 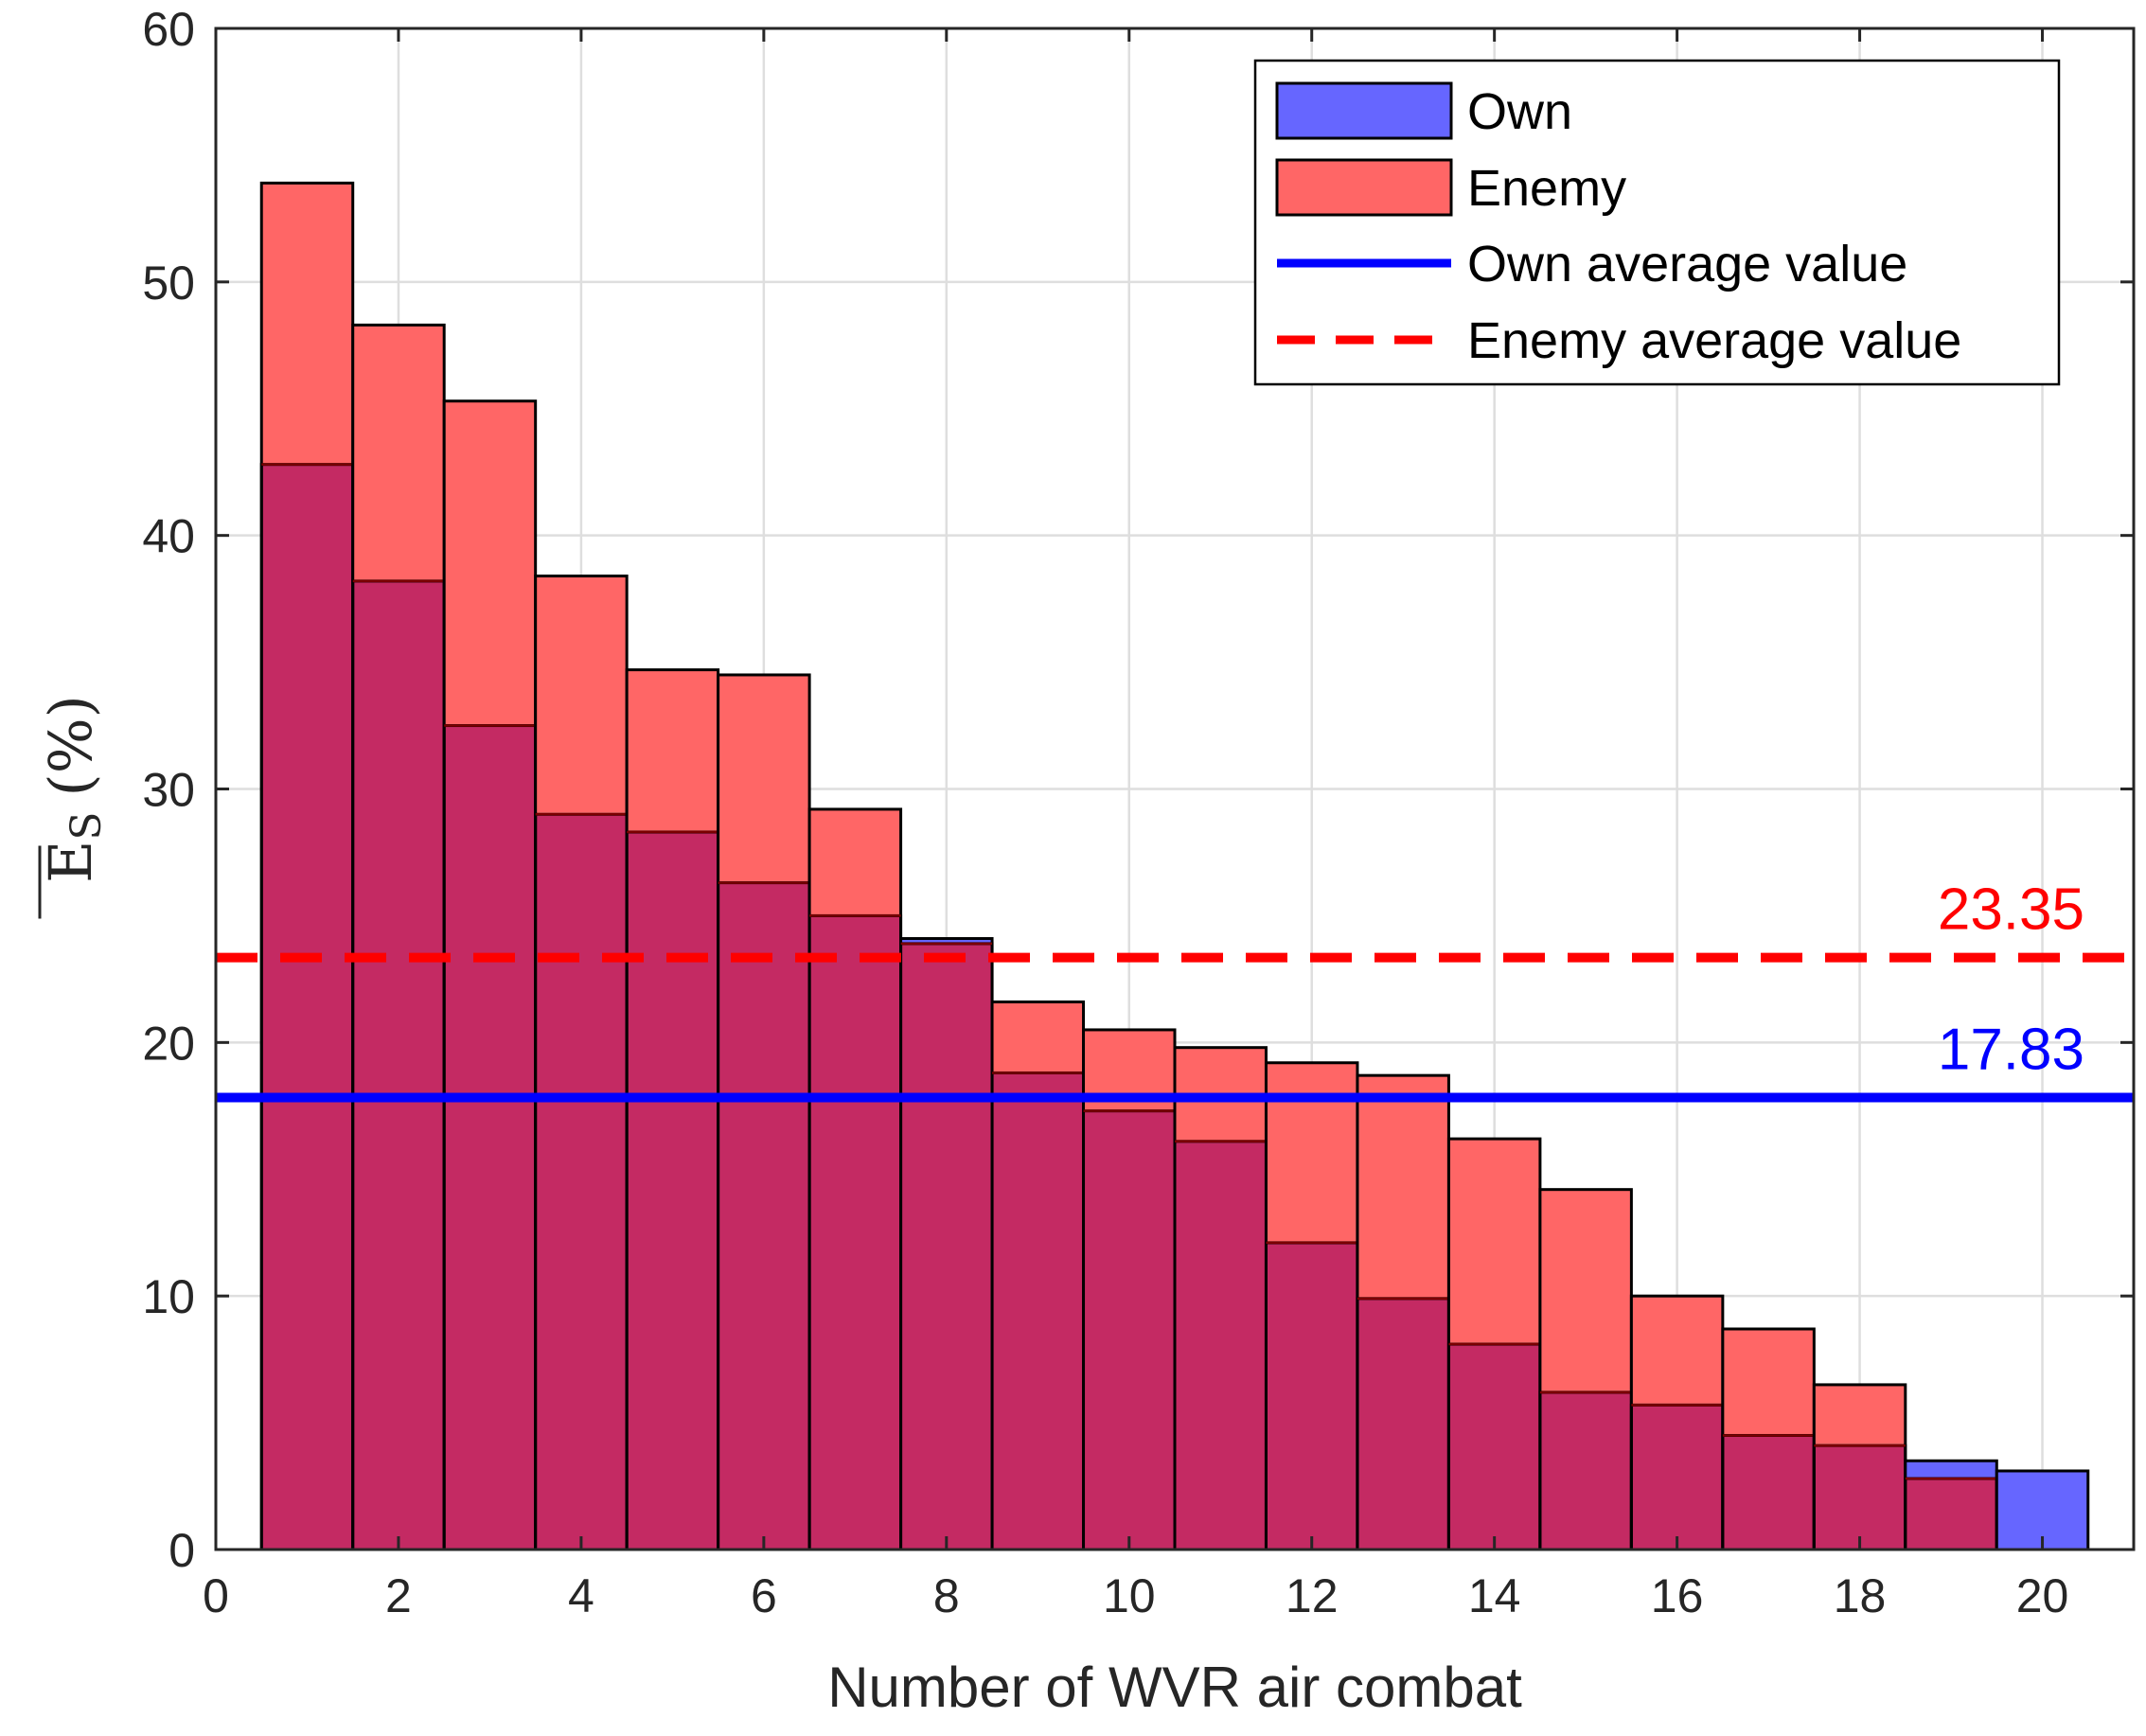 I want to click on legend-swatch-own, so click(x=1364, y=110).